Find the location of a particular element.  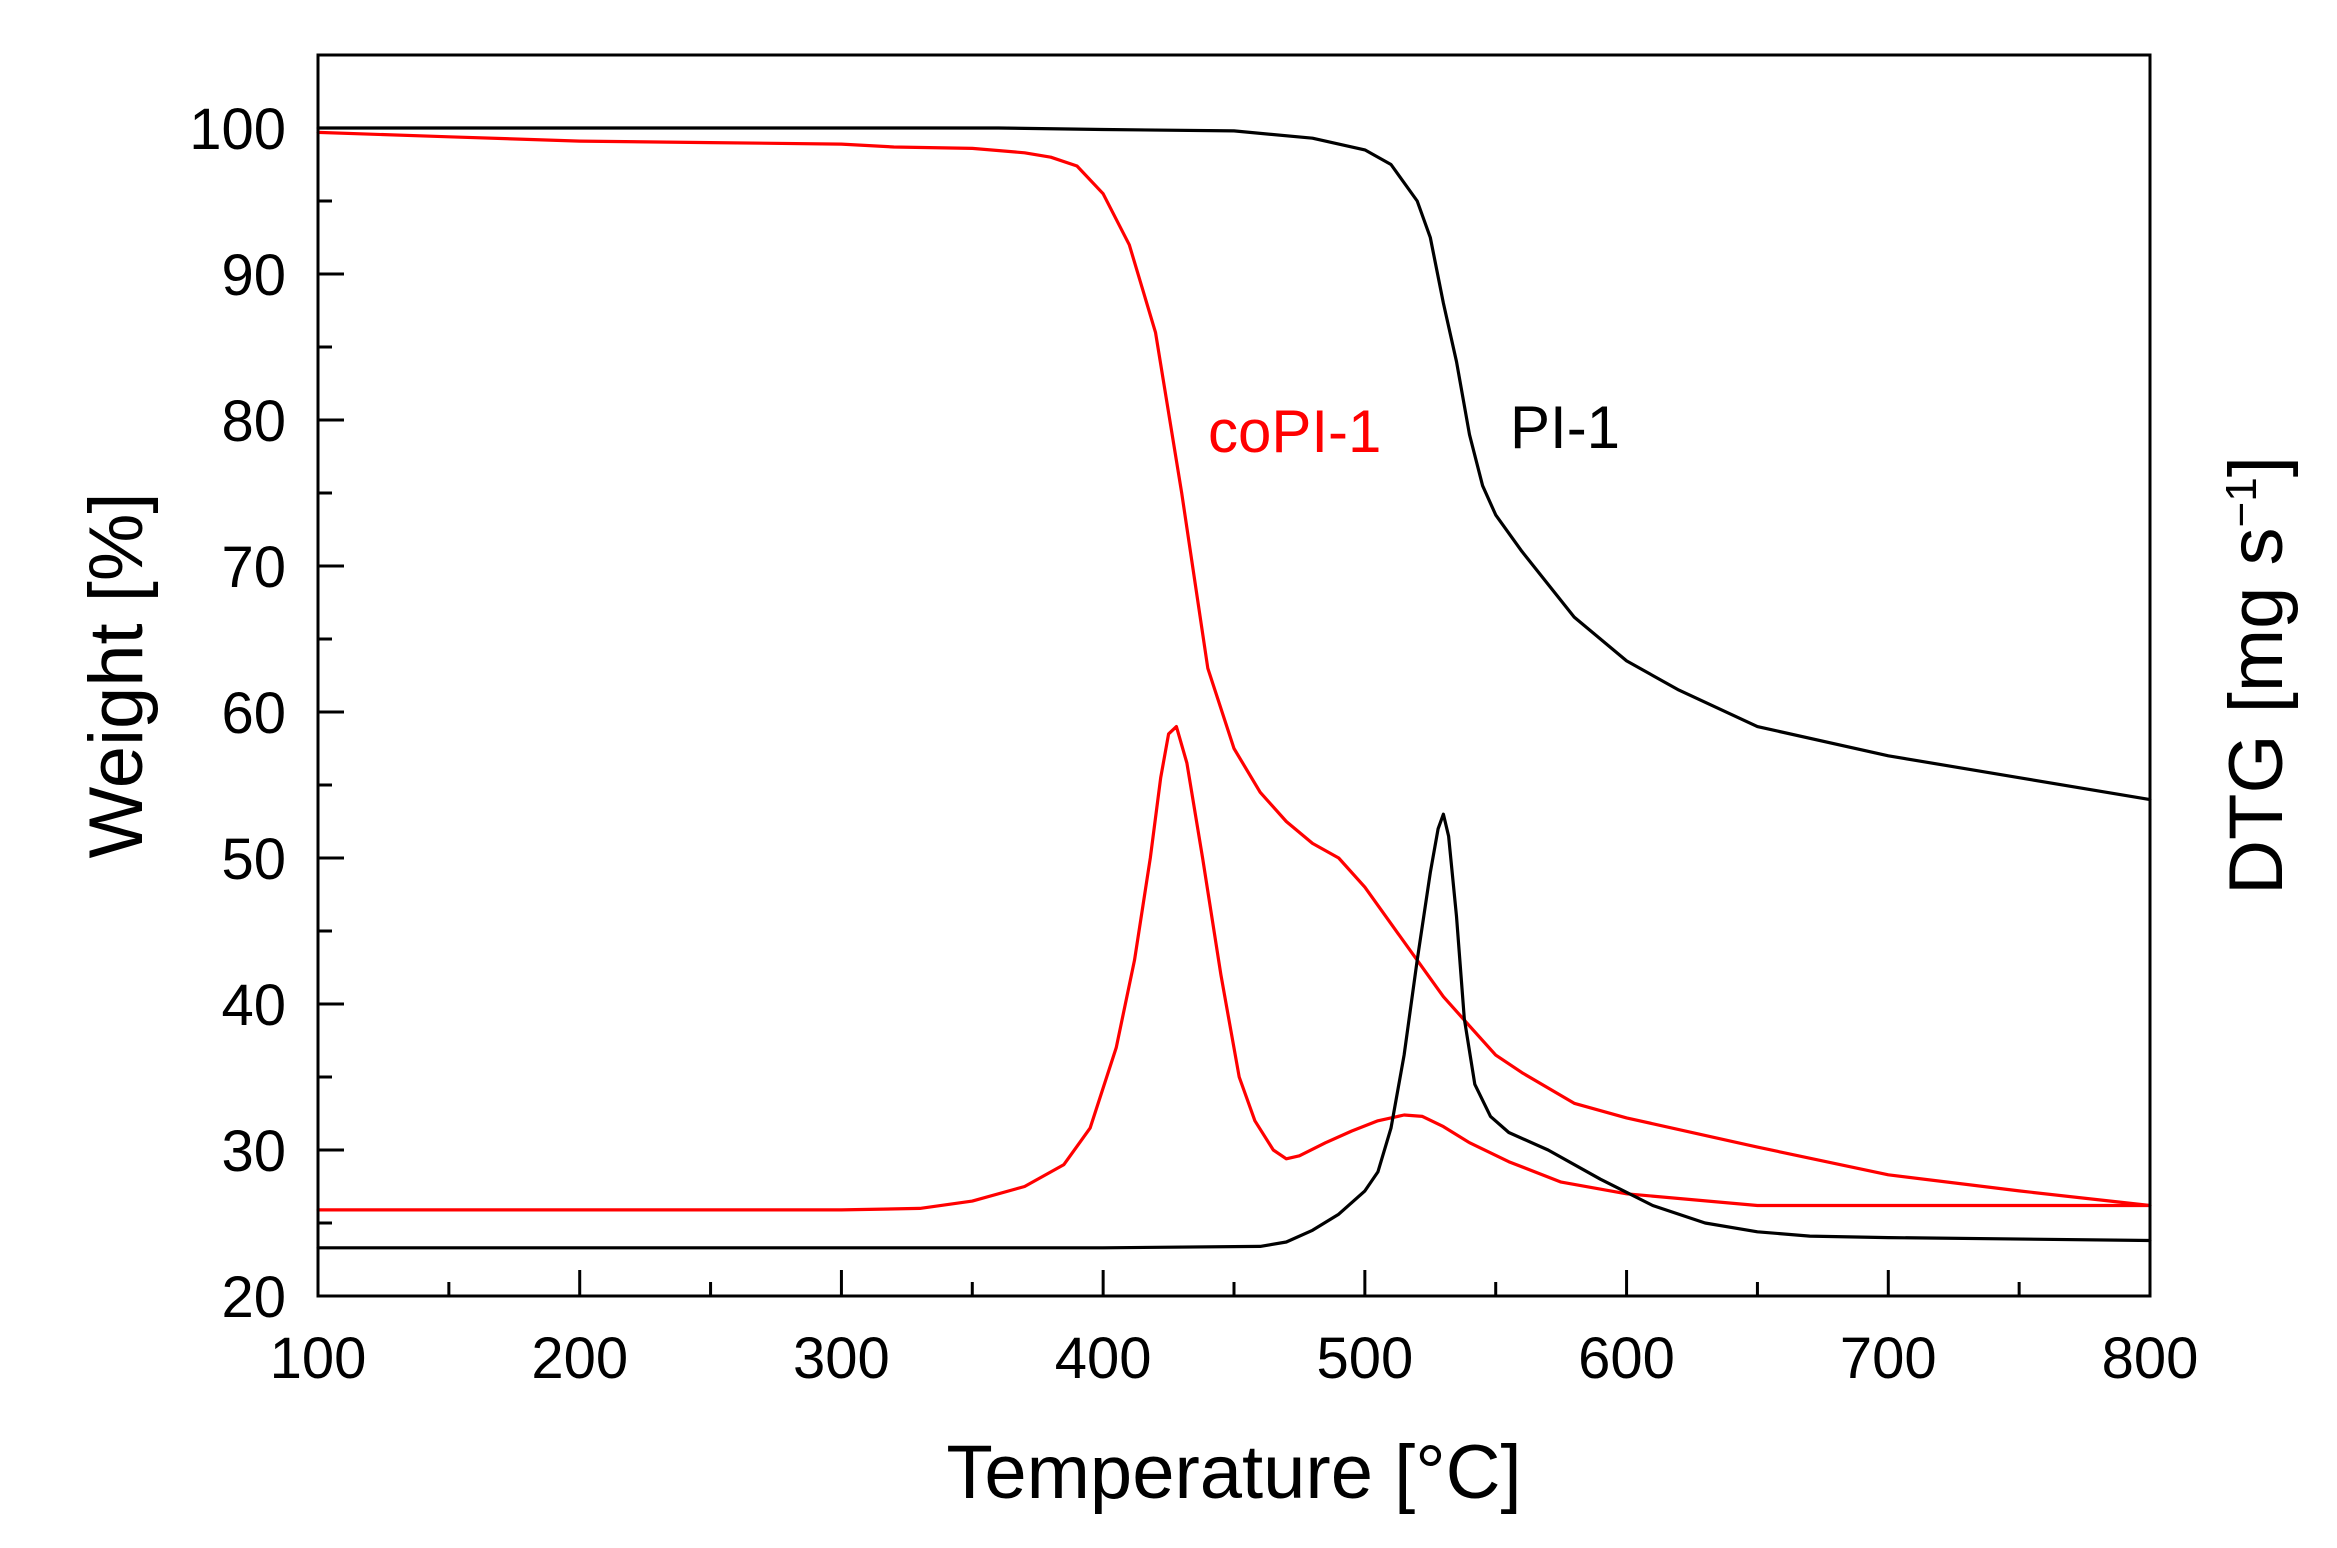

y-tick-label: 30 is located at coordinates (253, 1151).